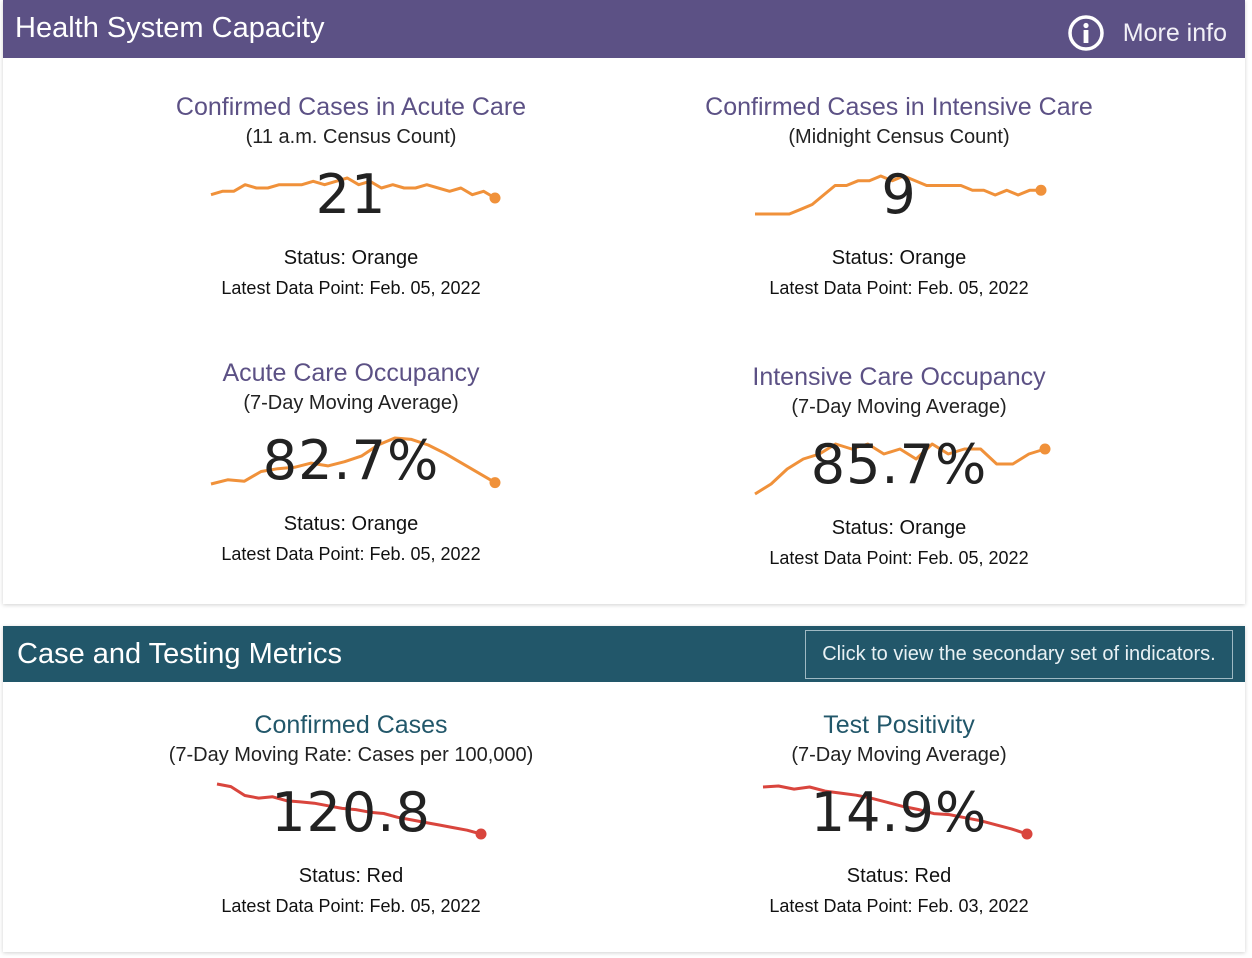 The height and width of the screenshot is (958, 1252). I want to click on sparkline-area: 9, so click(899, 201).